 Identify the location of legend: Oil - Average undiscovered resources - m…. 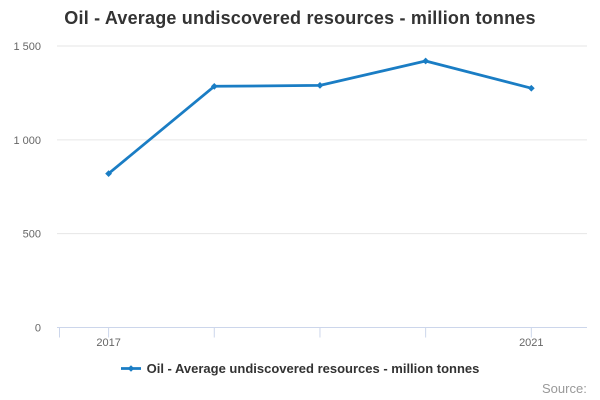
(300, 368).